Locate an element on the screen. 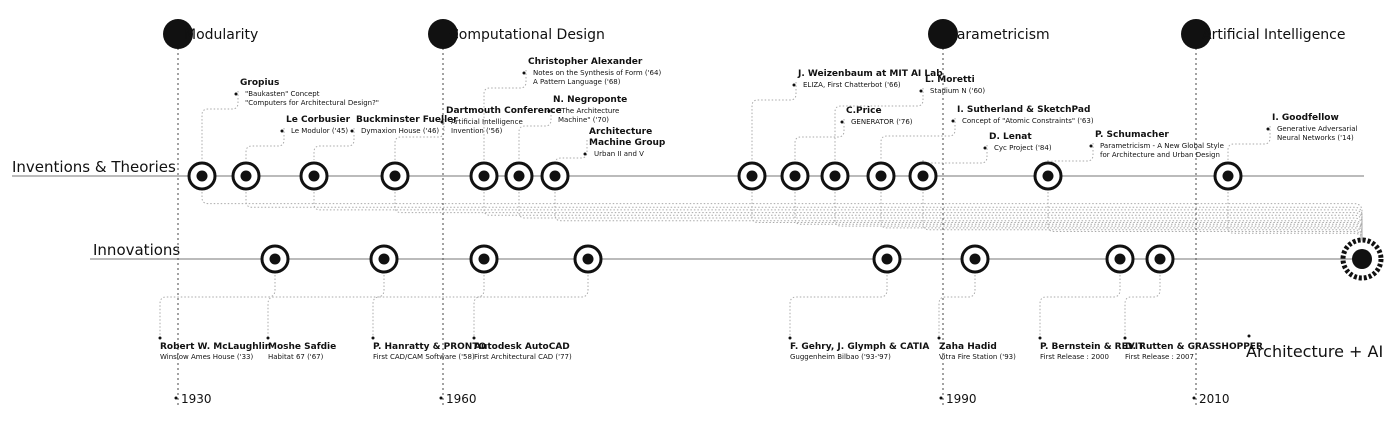 The height and width of the screenshot is (423, 1400). innovation-title: P. Hanratty & PRONTO is located at coordinates (429, 347).